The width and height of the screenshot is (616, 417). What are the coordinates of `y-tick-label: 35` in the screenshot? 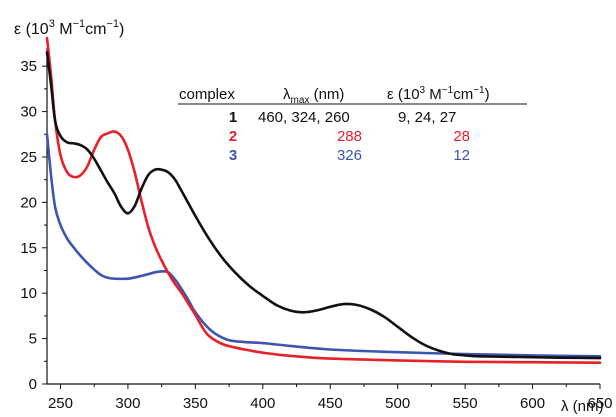 It's located at (28, 66).